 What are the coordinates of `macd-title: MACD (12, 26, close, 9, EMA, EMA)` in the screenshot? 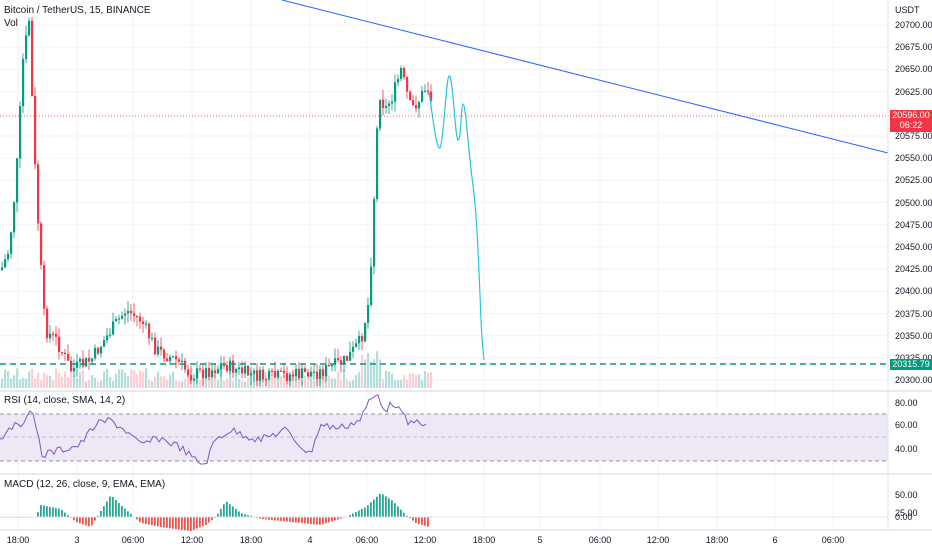 It's located at (85, 484).